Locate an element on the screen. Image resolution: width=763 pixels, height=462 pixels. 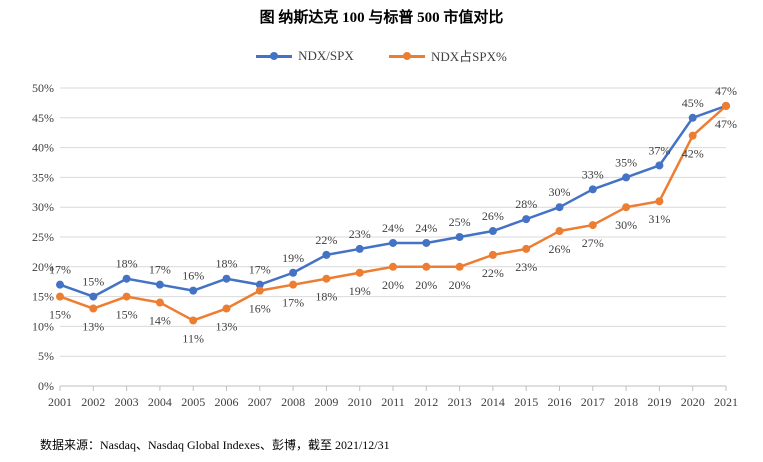
series-1-data-label: 30% is located at coordinates (560, 192).